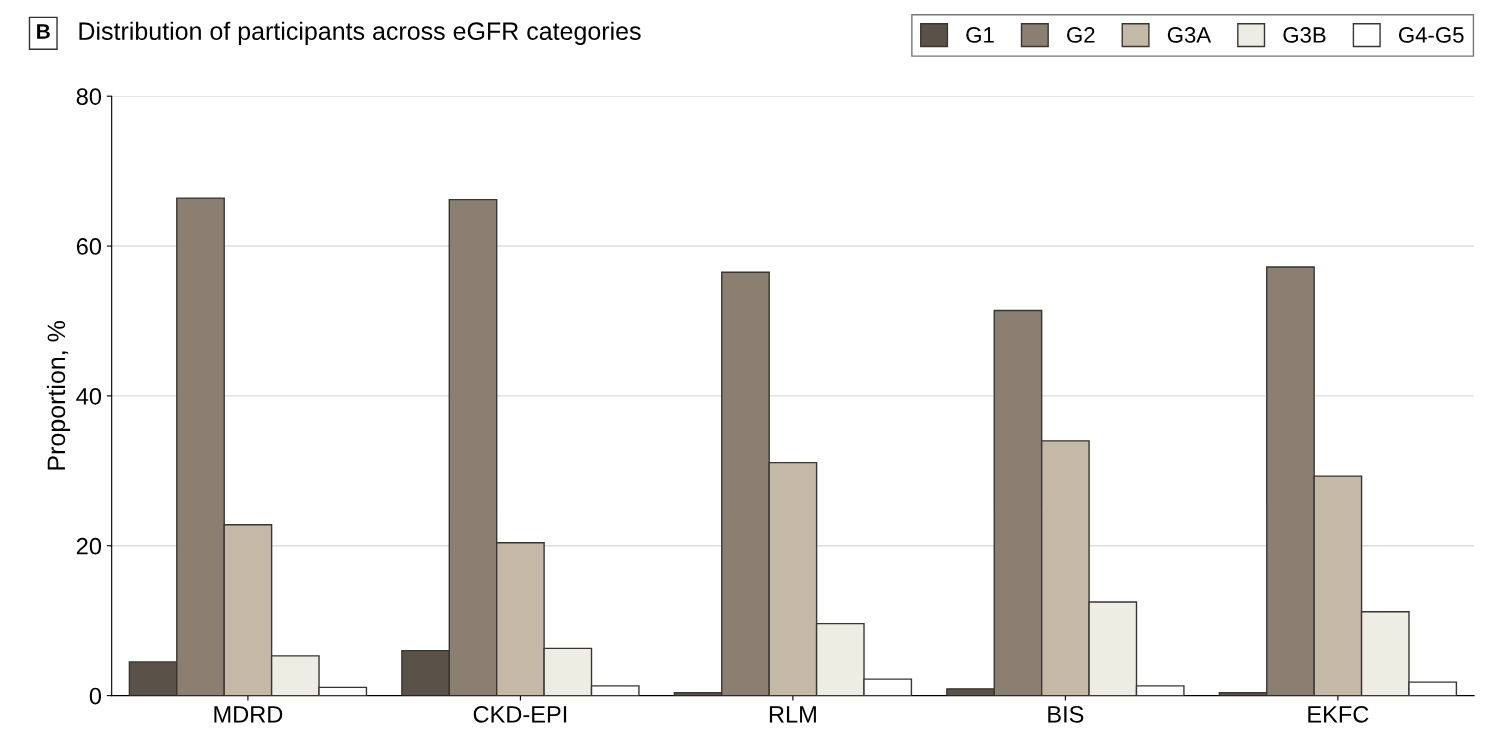  Describe the element at coordinates (1431, 35) in the screenshot. I see `legend-label: G4-G5` at that location.